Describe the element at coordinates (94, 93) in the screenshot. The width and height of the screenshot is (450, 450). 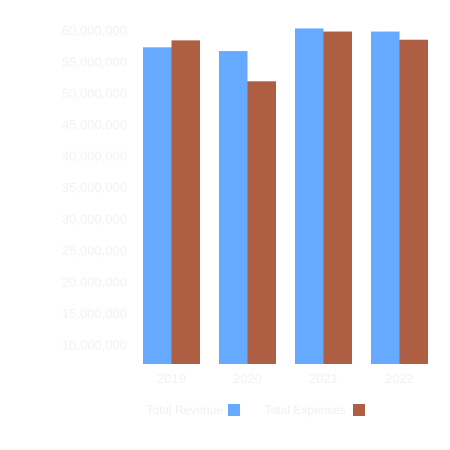
I see `y-tick-label: 50,000,000` at that location.